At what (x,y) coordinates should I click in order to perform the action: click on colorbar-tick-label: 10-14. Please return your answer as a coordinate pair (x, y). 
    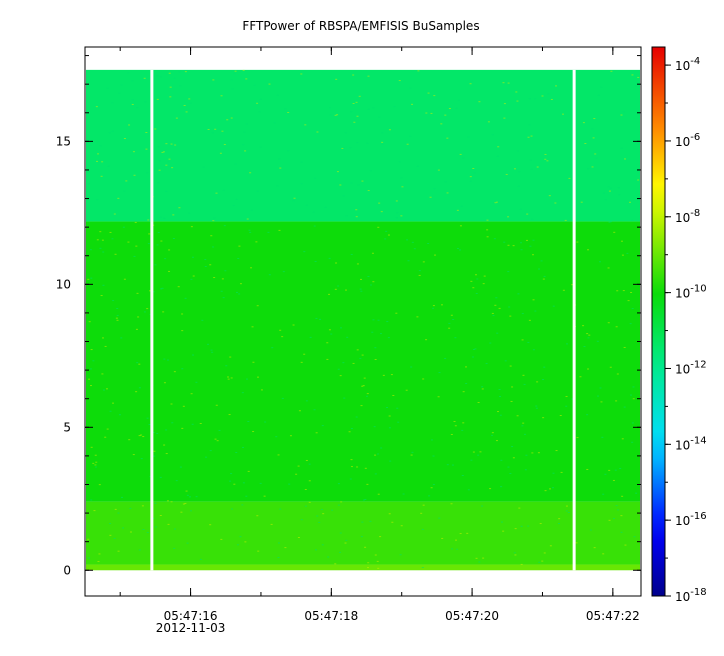
    Looking at the image, I should click on (691, 443).